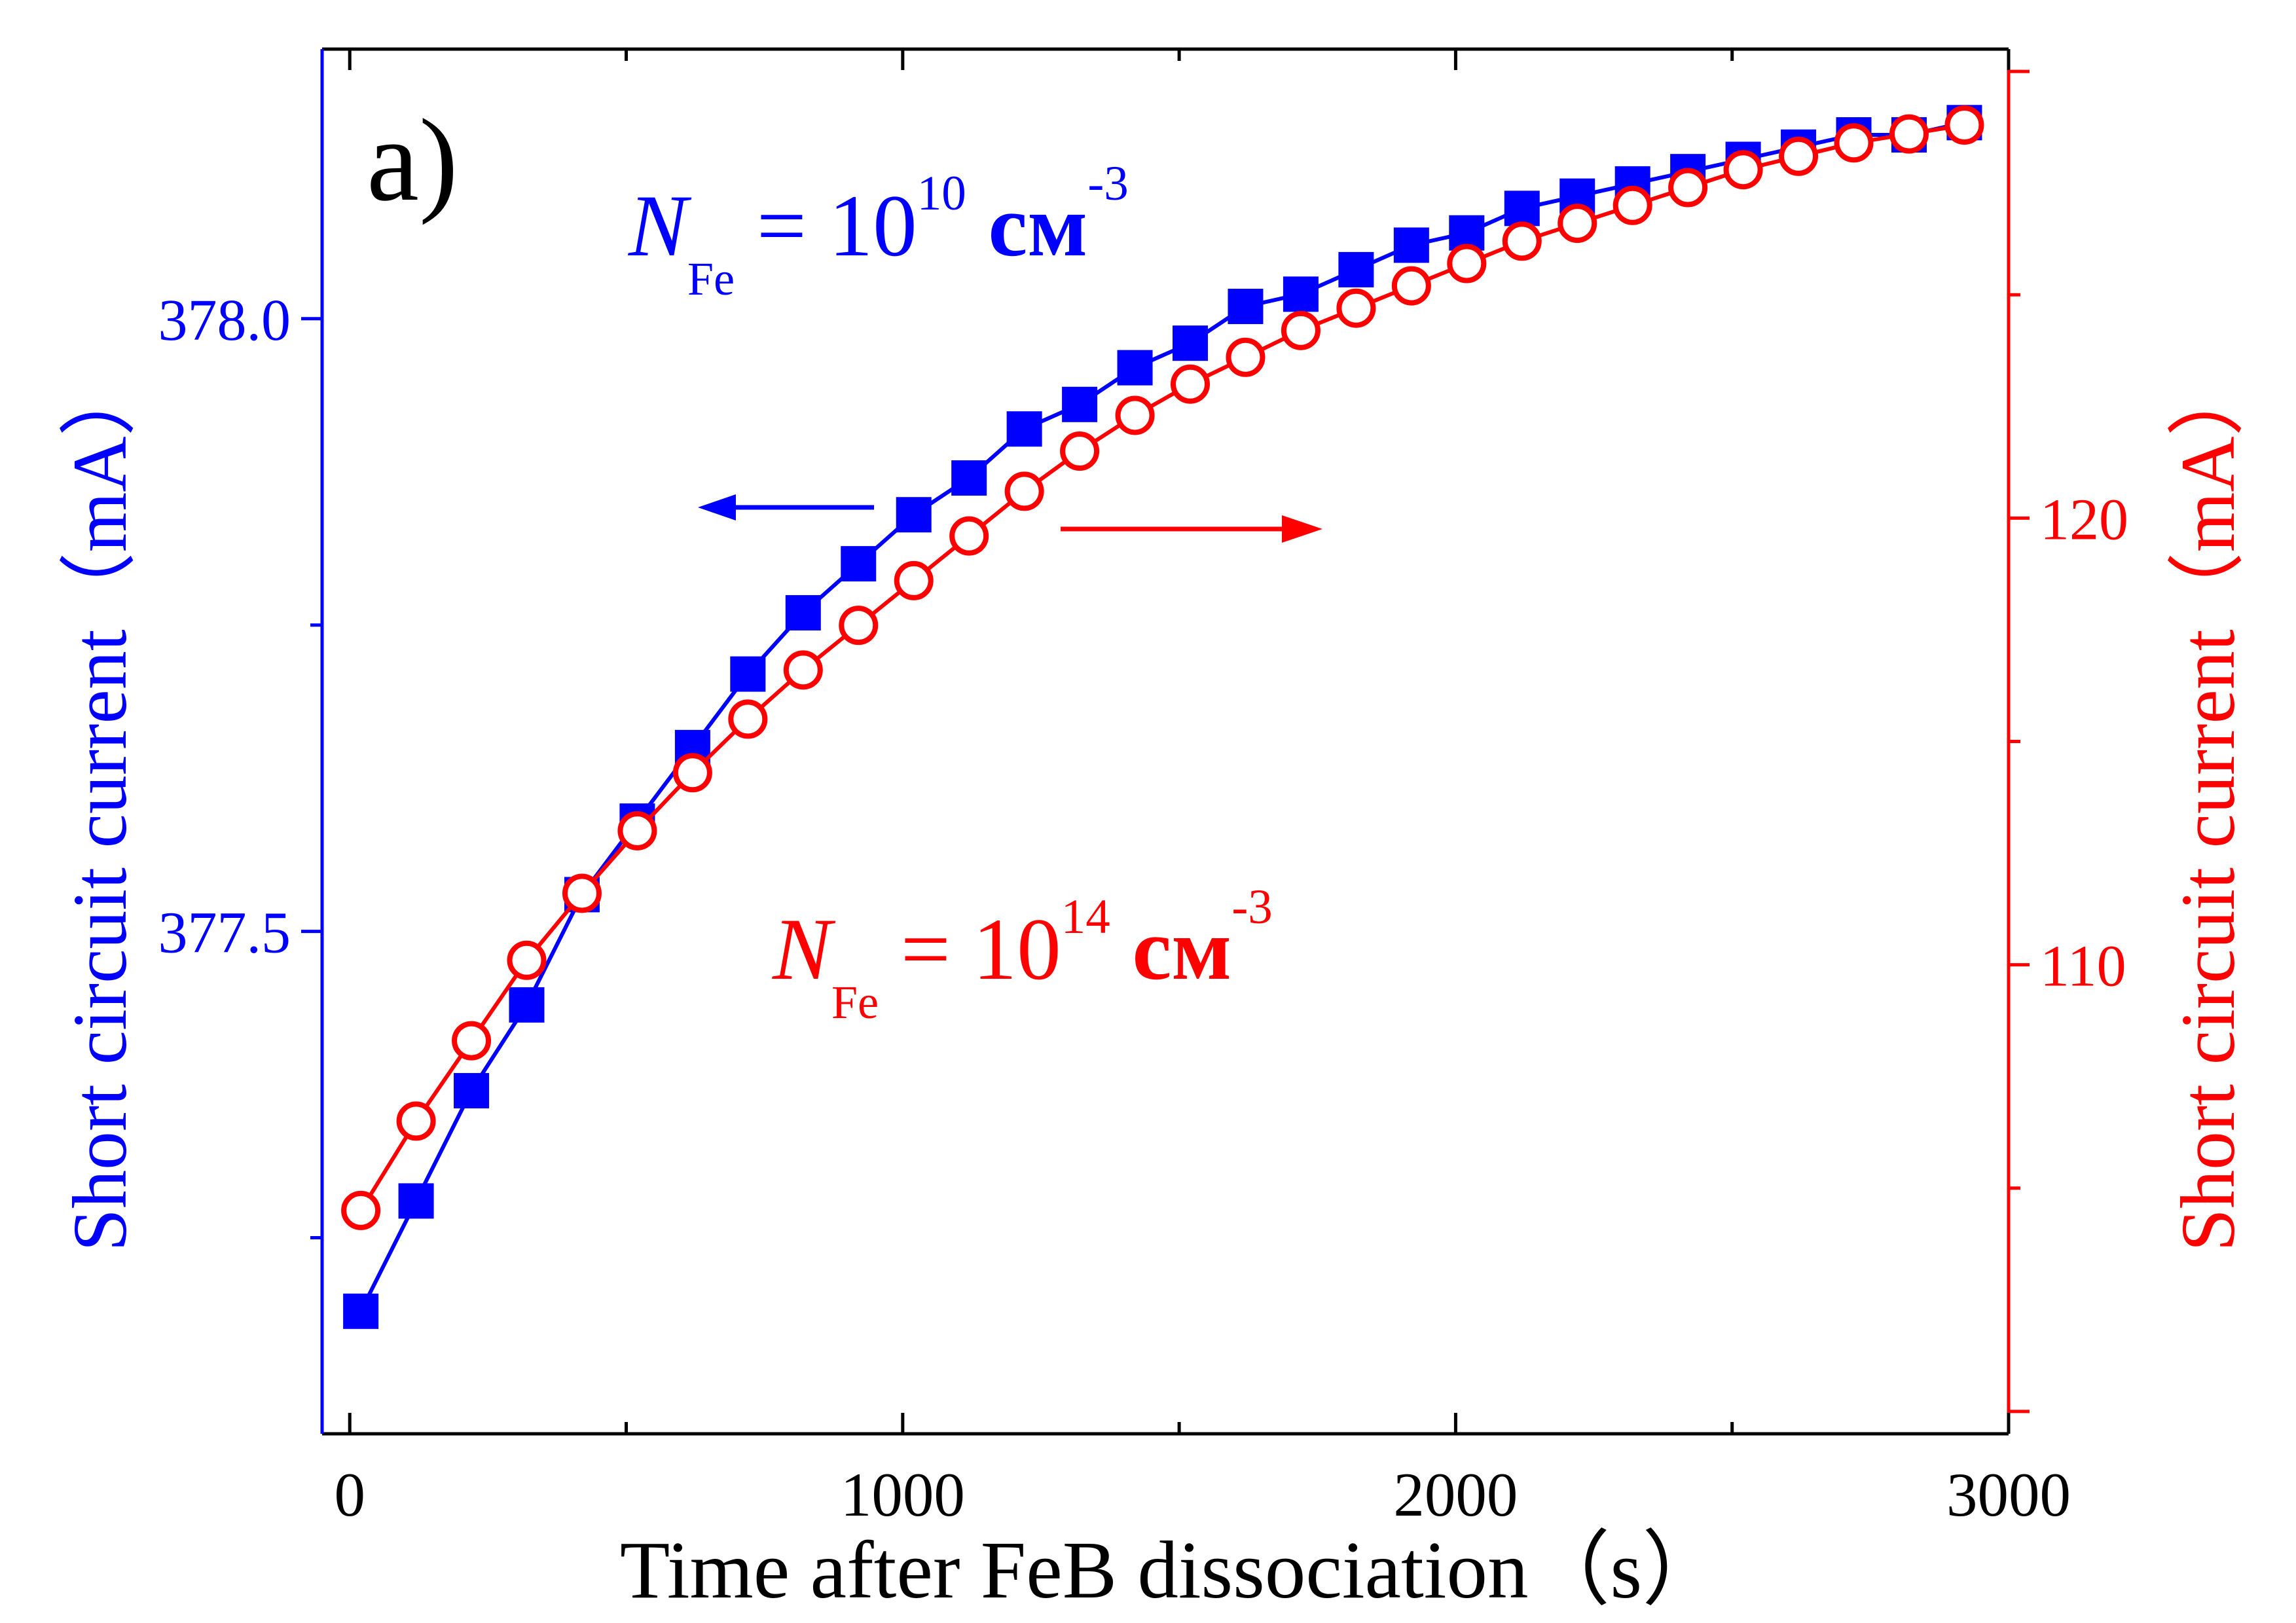  What do you see at coordinates (711, 279) in the screenshot?
I see `annotation-blue-sub: Fe` at bounding box center [711, 279].